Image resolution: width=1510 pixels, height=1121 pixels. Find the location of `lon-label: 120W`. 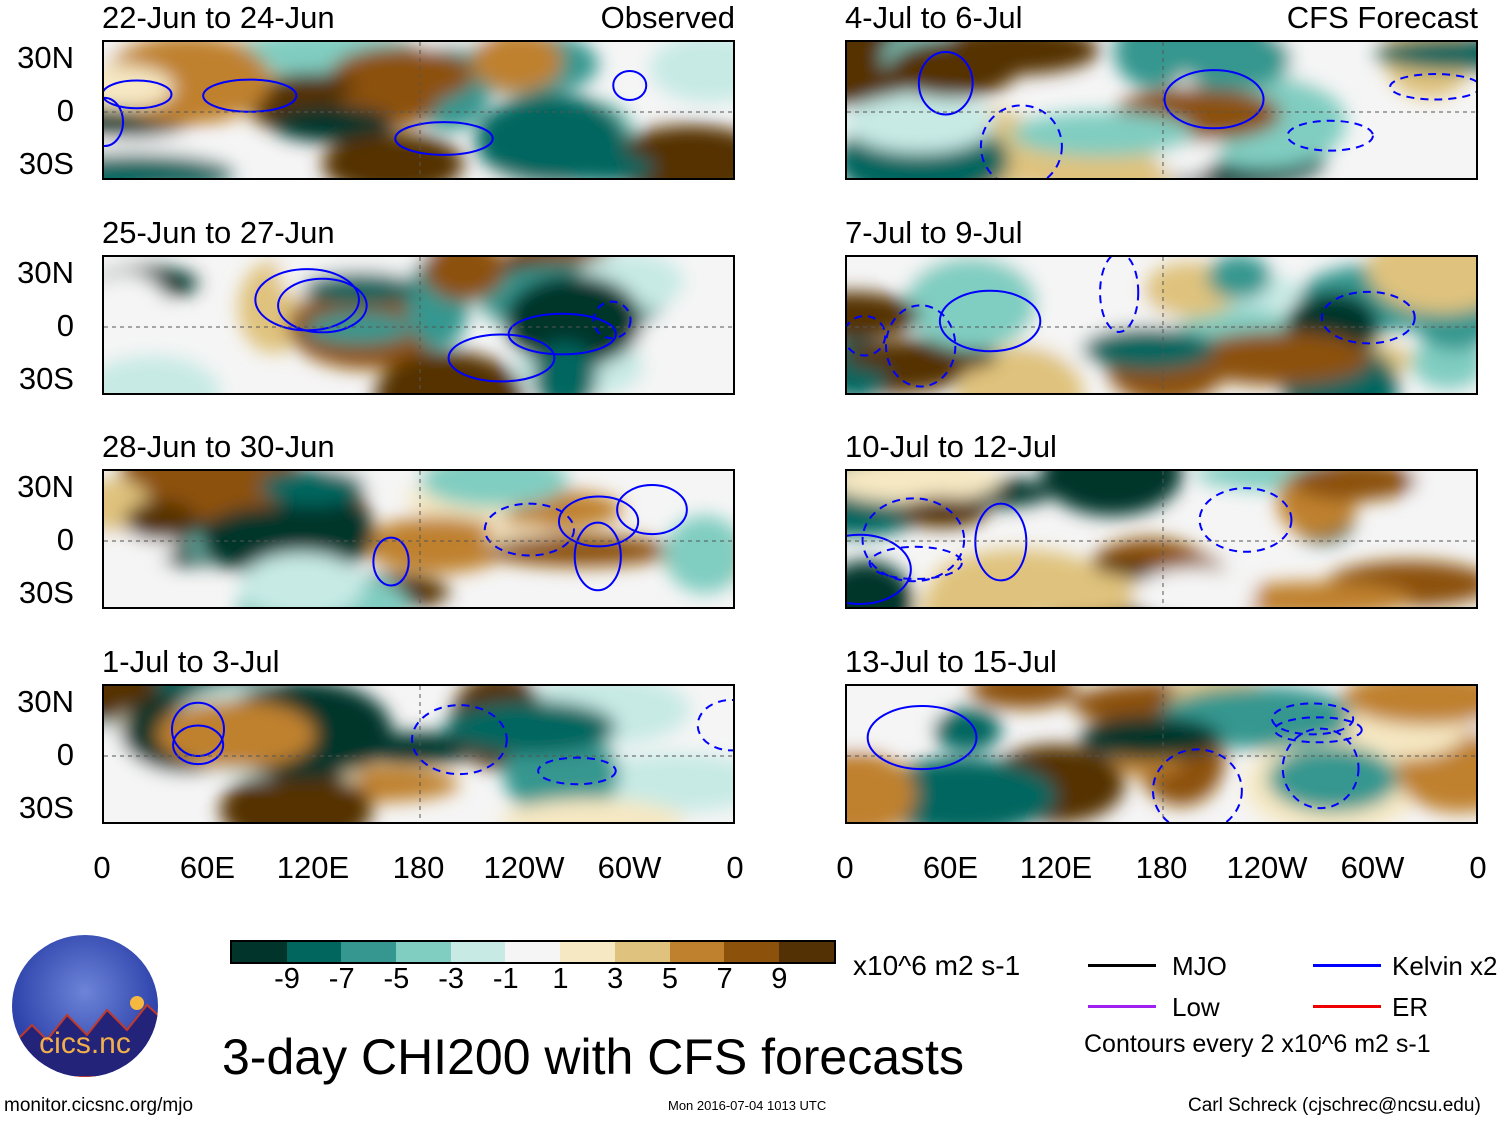

lon-label: 120W is located at coordinates (1267, 867).